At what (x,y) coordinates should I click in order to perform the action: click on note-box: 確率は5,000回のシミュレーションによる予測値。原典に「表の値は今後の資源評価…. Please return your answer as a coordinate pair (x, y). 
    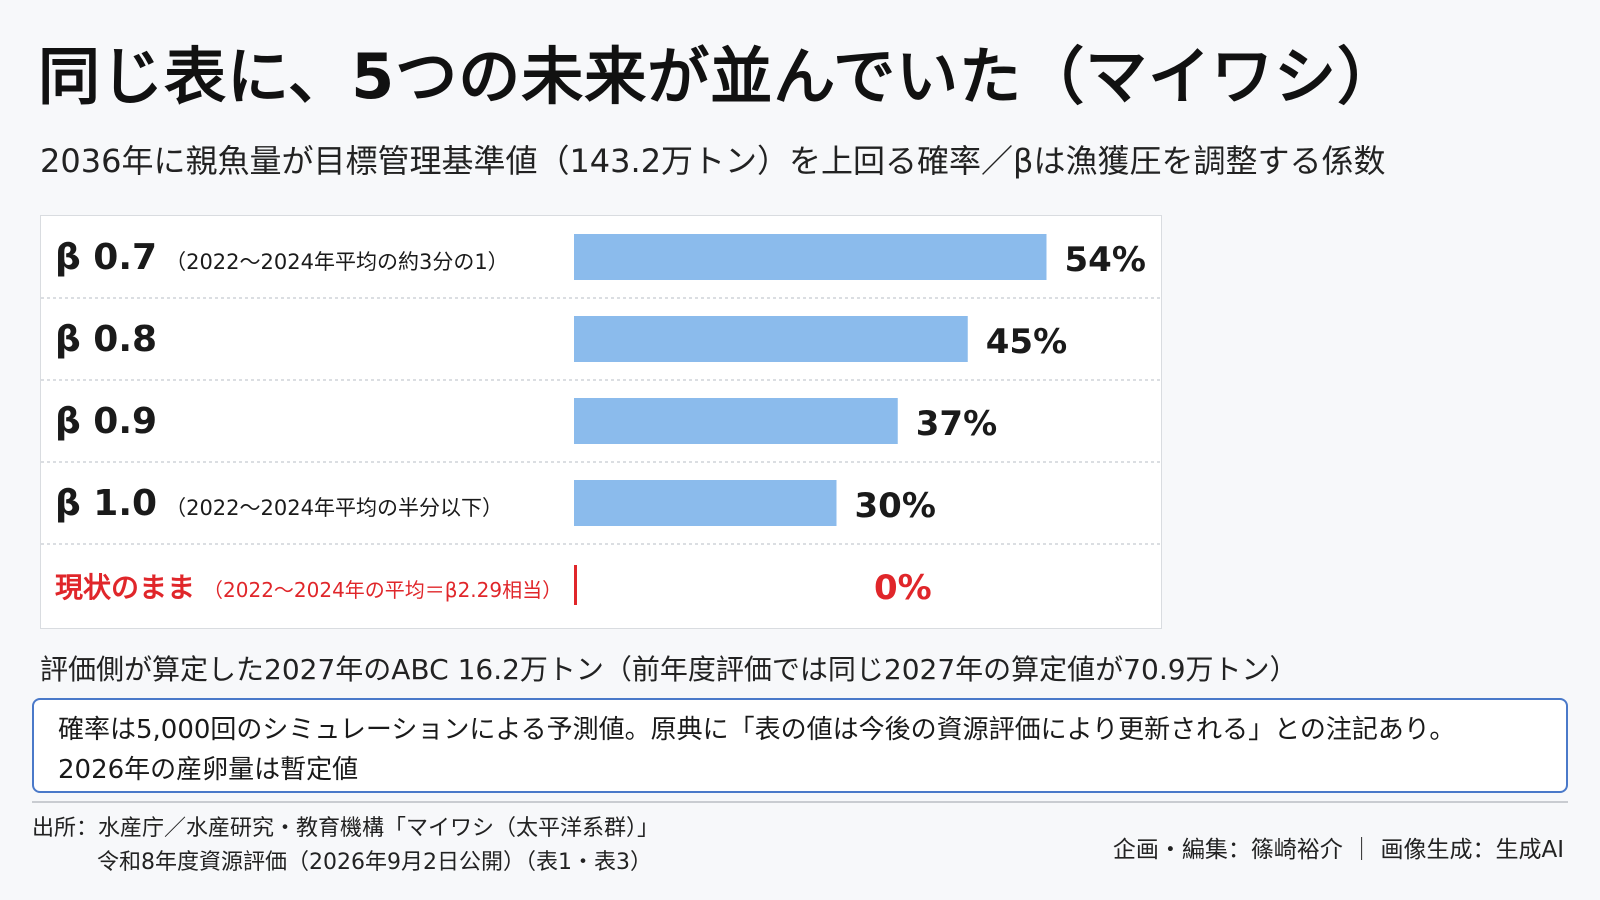
    Looking at the image, I should click on (800, 745).